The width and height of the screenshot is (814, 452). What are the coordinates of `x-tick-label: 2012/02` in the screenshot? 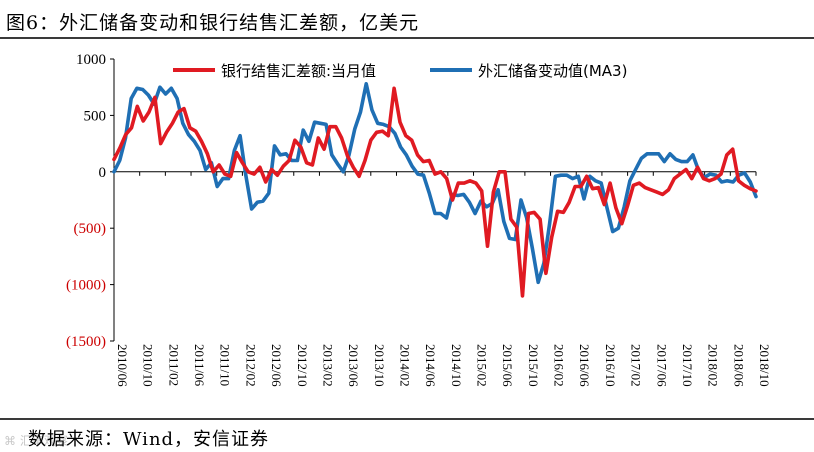 It's located at (250, 365).